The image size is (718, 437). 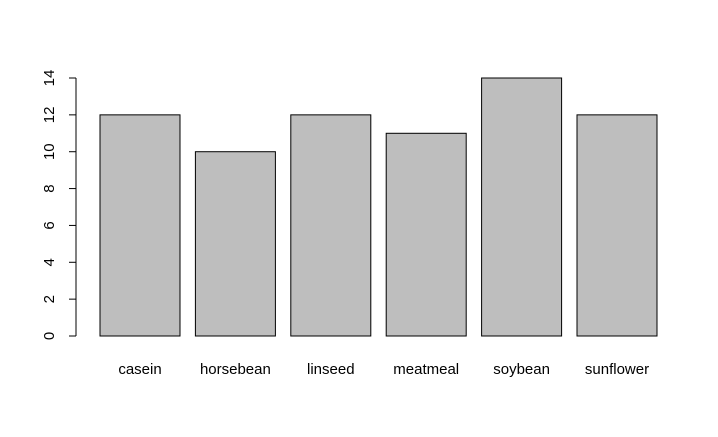 I want to click on y-tick-label: 8, so click(x=49, y=188).